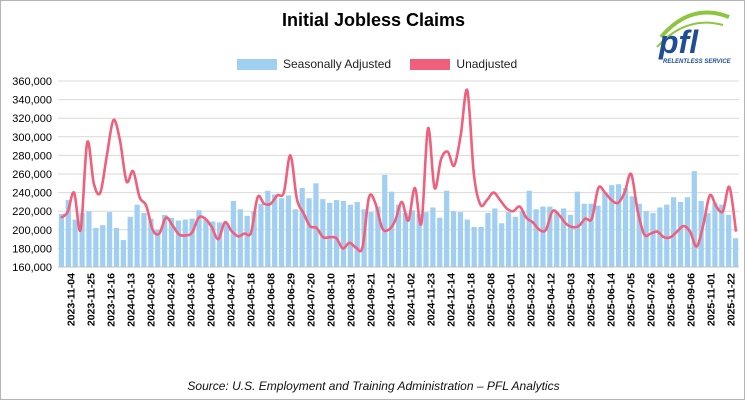 This screenshot has width=745, height=400. Describe the element at coordinates (32, 175) in the screenshot. I see `y-tick-label: 260,000` at that location.